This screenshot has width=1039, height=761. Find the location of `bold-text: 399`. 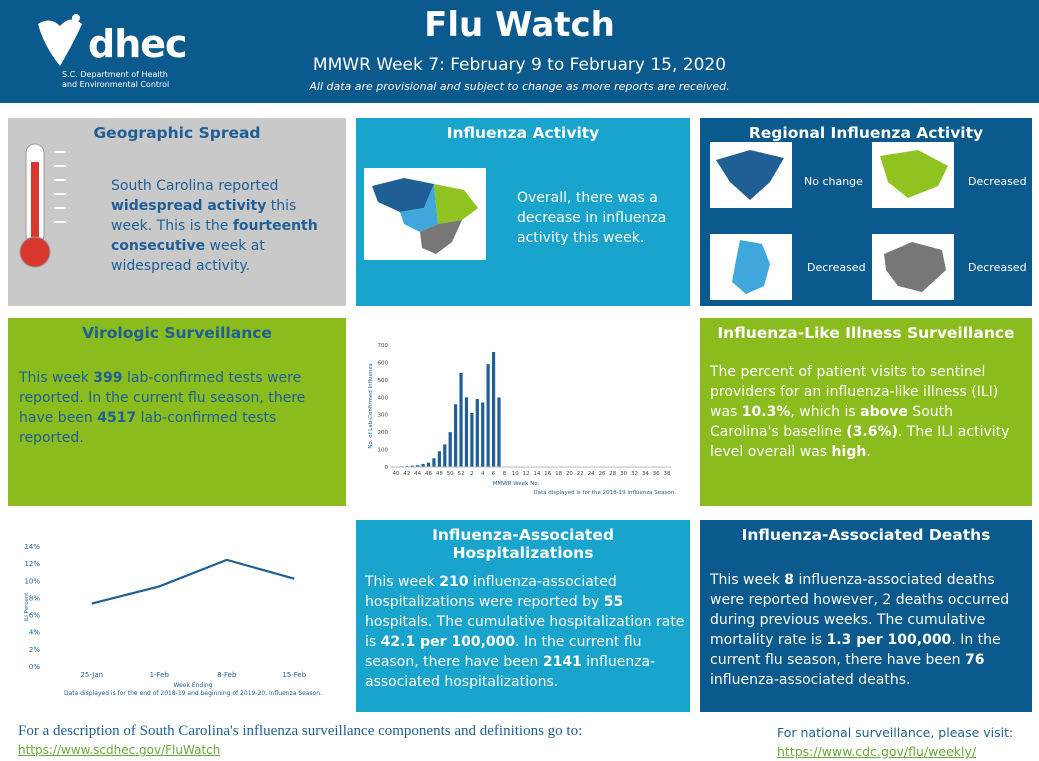

bold-text: 399 is located at coordinates (108, 378).